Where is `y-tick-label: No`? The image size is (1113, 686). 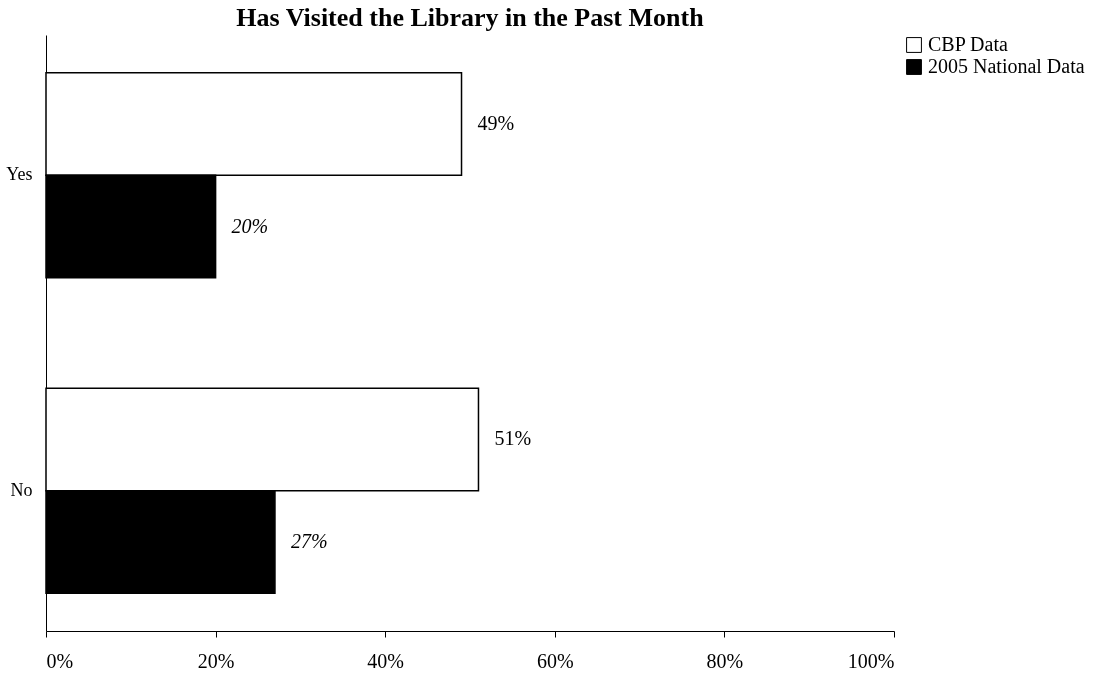
y-tick-label: No is located at coordinates (21, 489).